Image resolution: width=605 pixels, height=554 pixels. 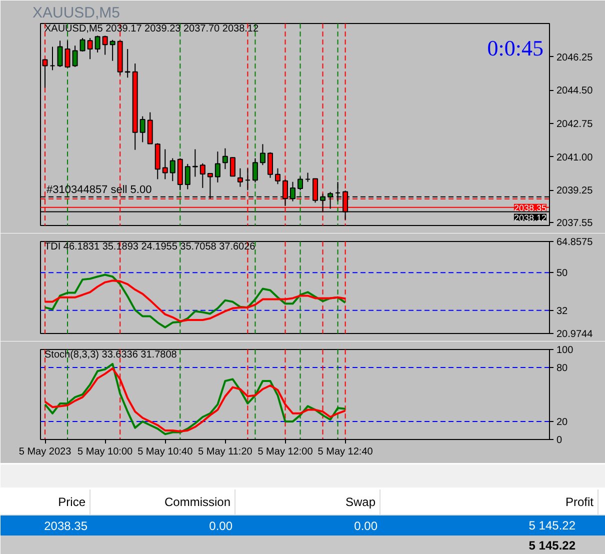 What do you see at coordinates (530, 217) in the screenshot?
I see `ref-line-label: 2038.12` at bounding box center [530, 217].